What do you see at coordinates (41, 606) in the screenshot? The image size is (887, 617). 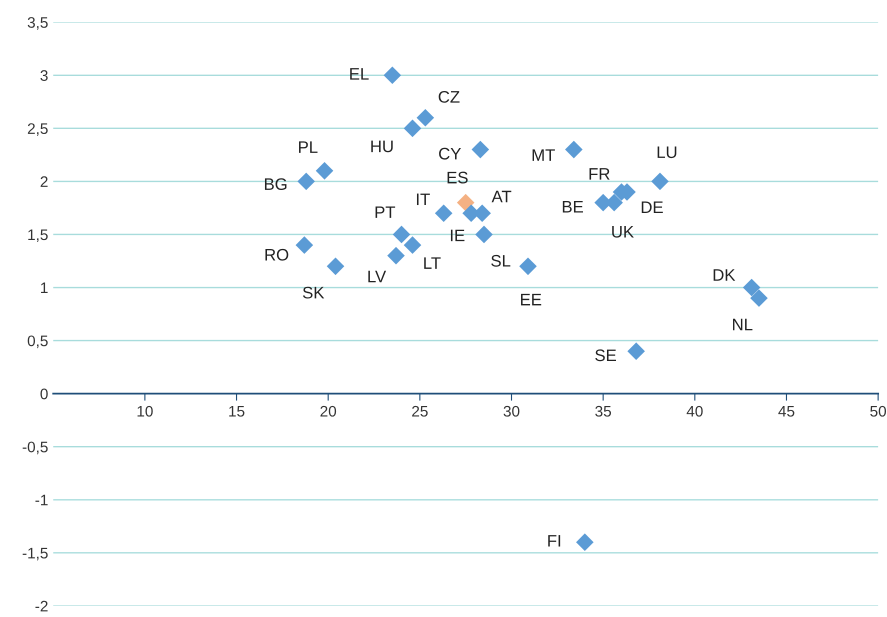 I see `y-tick-label: -2` at bounding box center [41, 606].